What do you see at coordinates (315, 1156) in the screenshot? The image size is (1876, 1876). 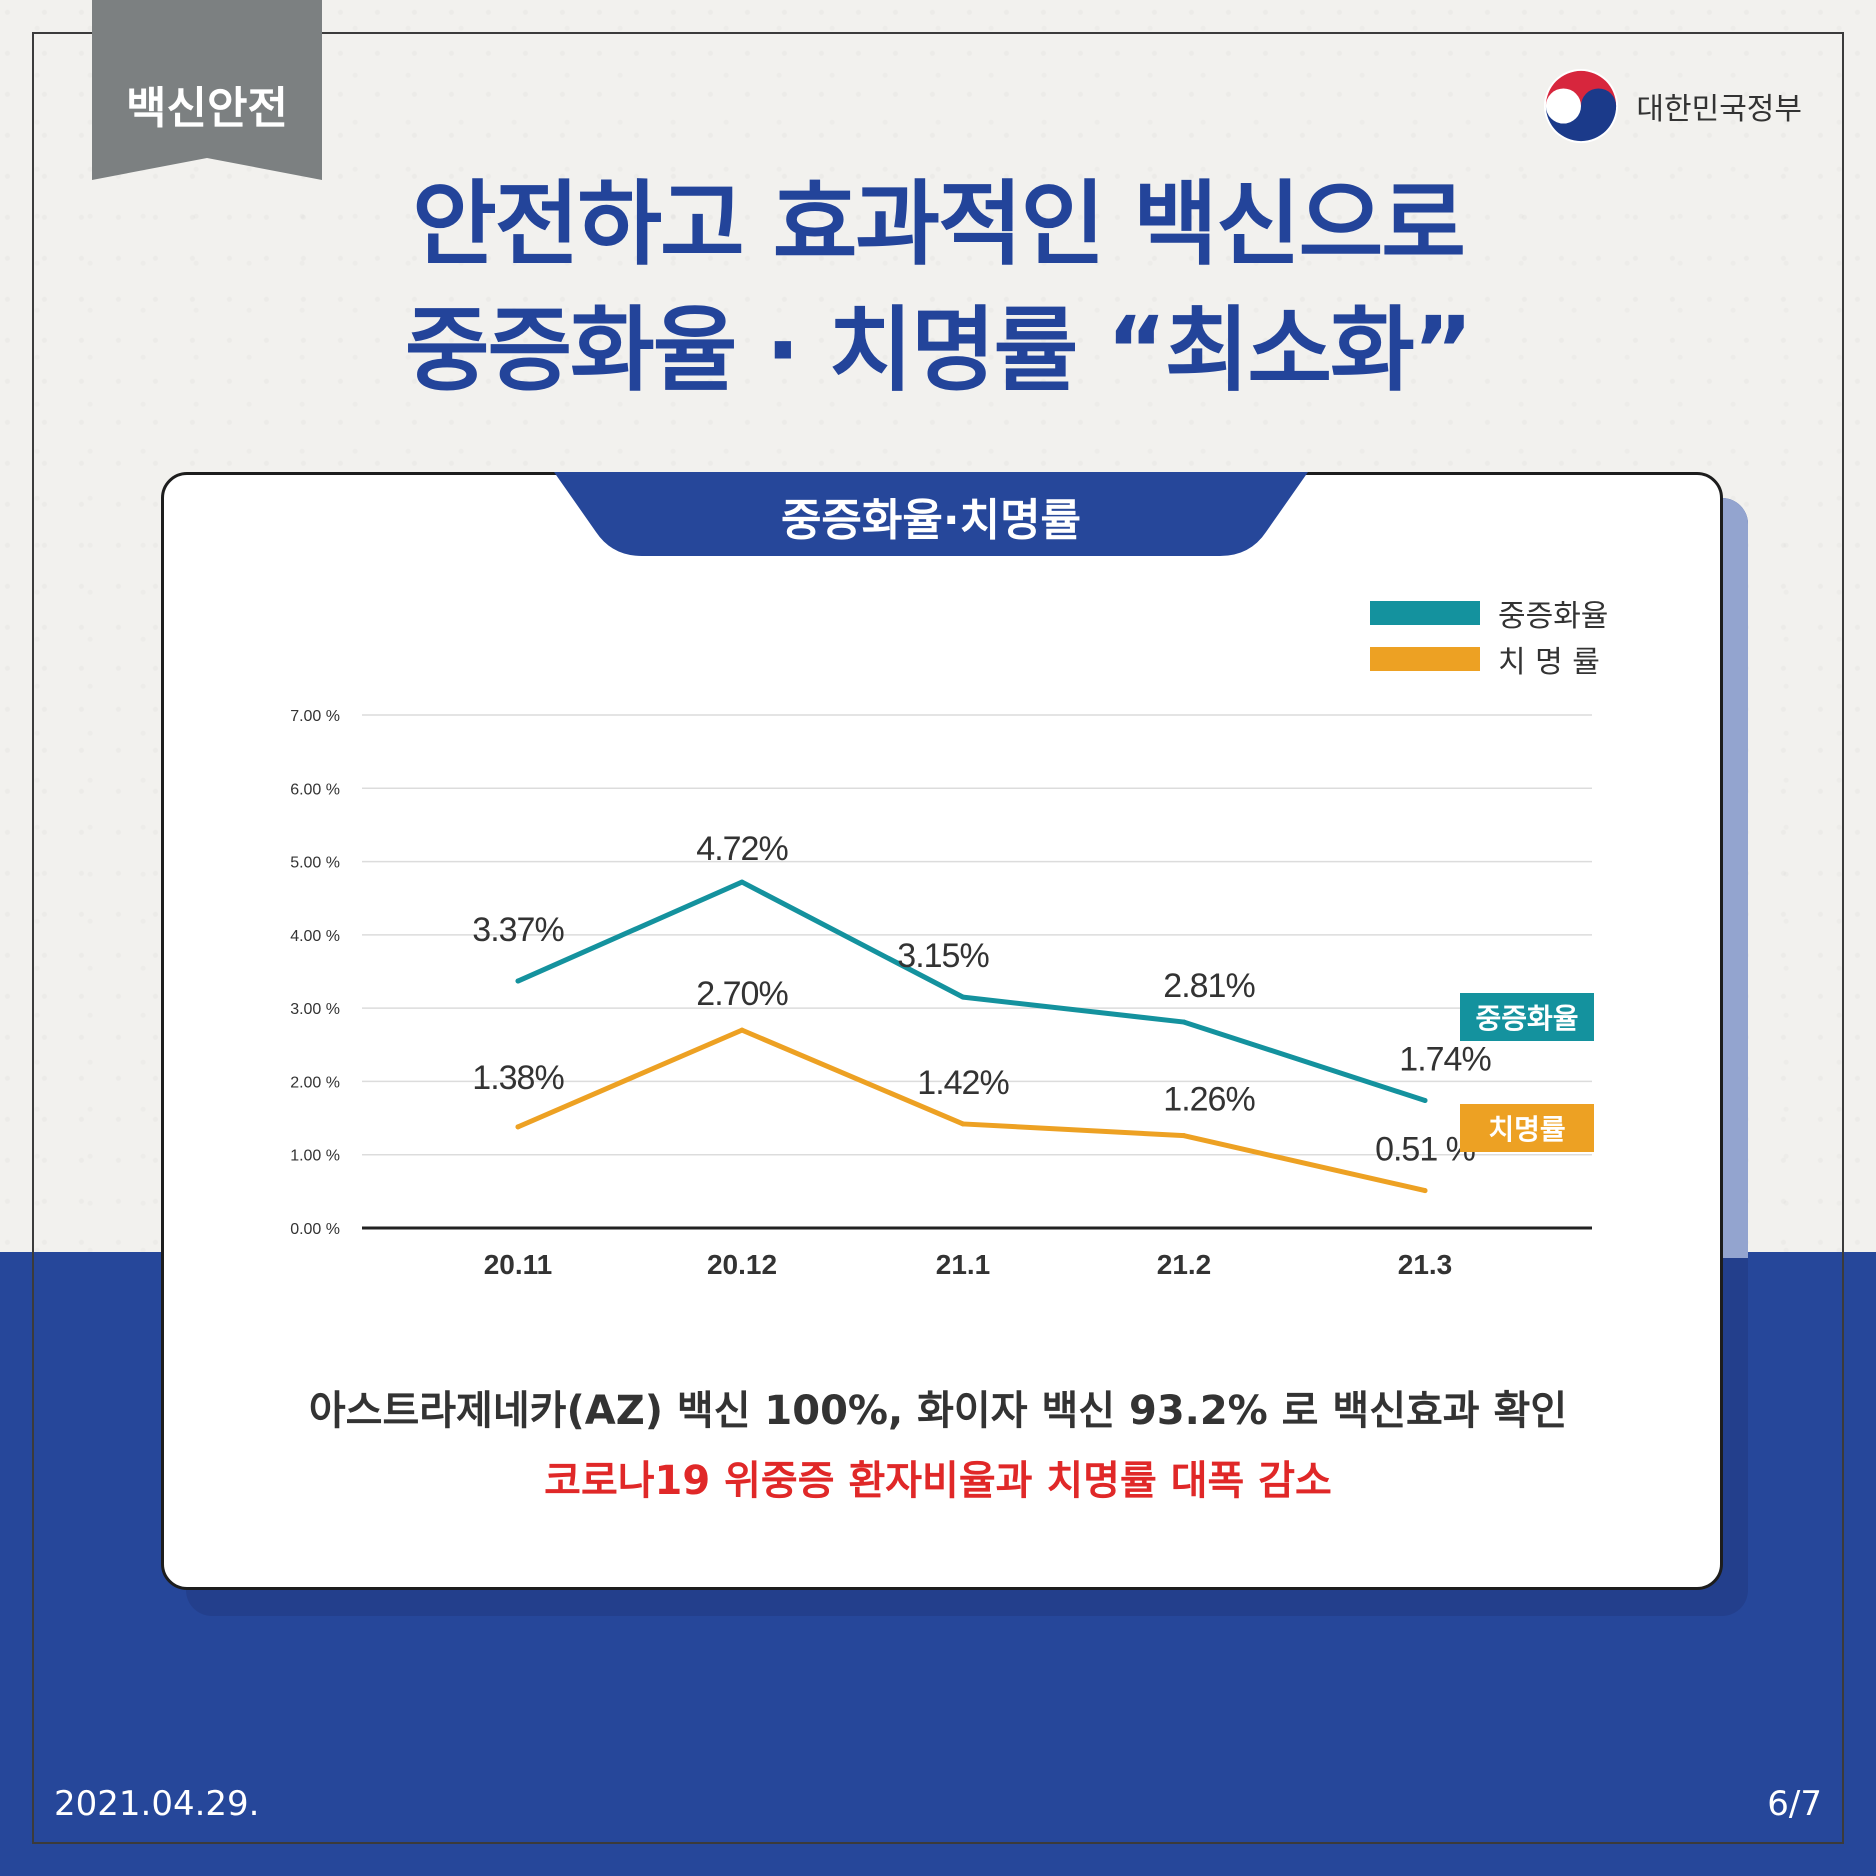 I see `y-tick-label: 1.00 %` at bounding box center [315, 1156].